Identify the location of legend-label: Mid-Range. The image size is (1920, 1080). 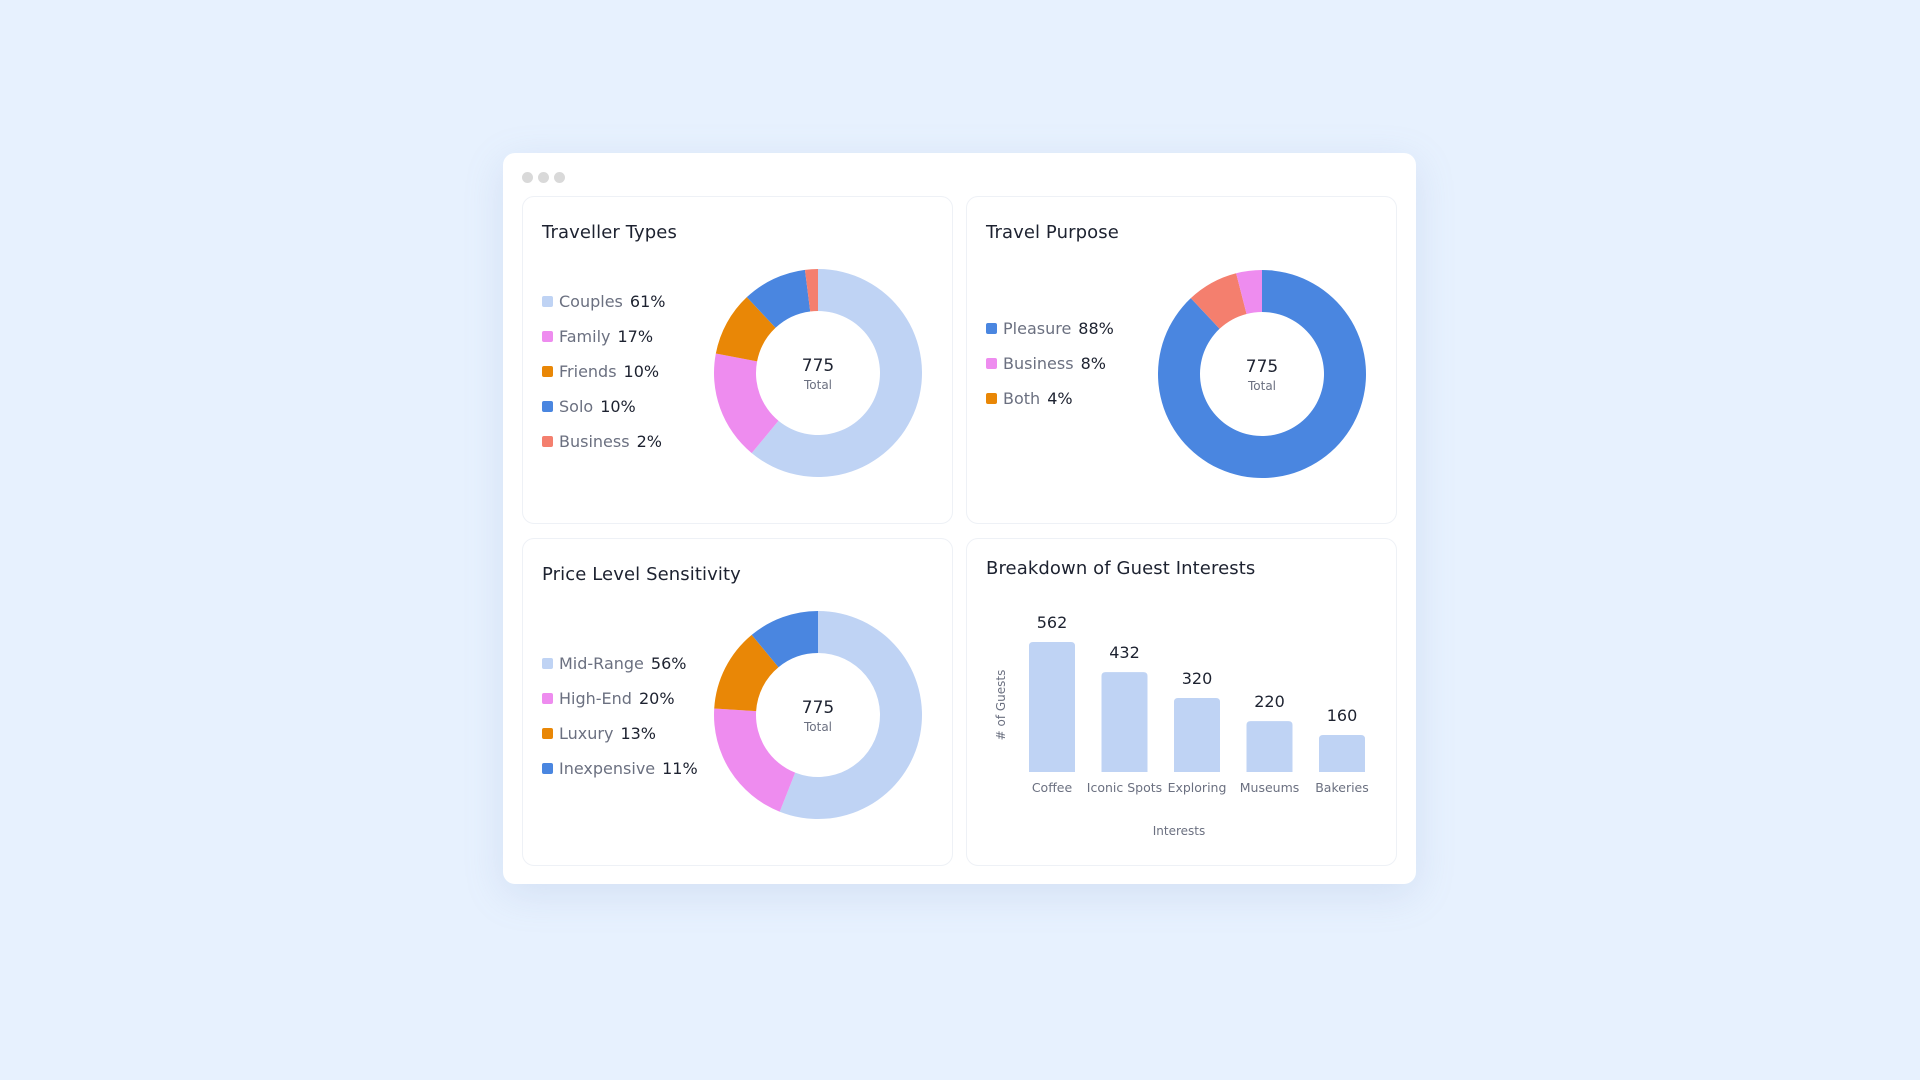
(601, 663).